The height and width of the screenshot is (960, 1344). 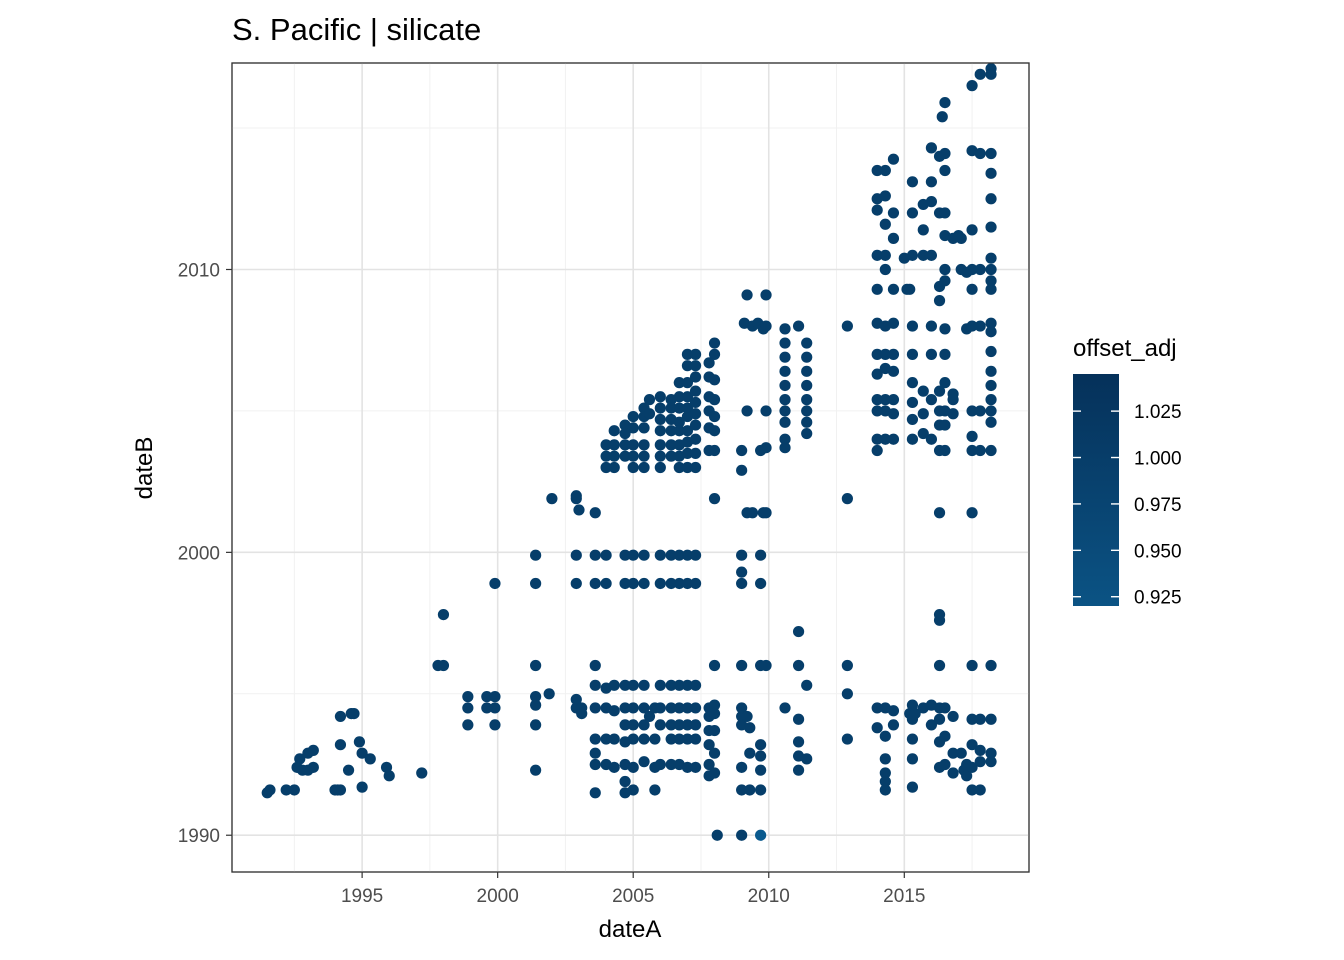 I want to click on y-tick-label: 2010, so click(x=199, y=270).